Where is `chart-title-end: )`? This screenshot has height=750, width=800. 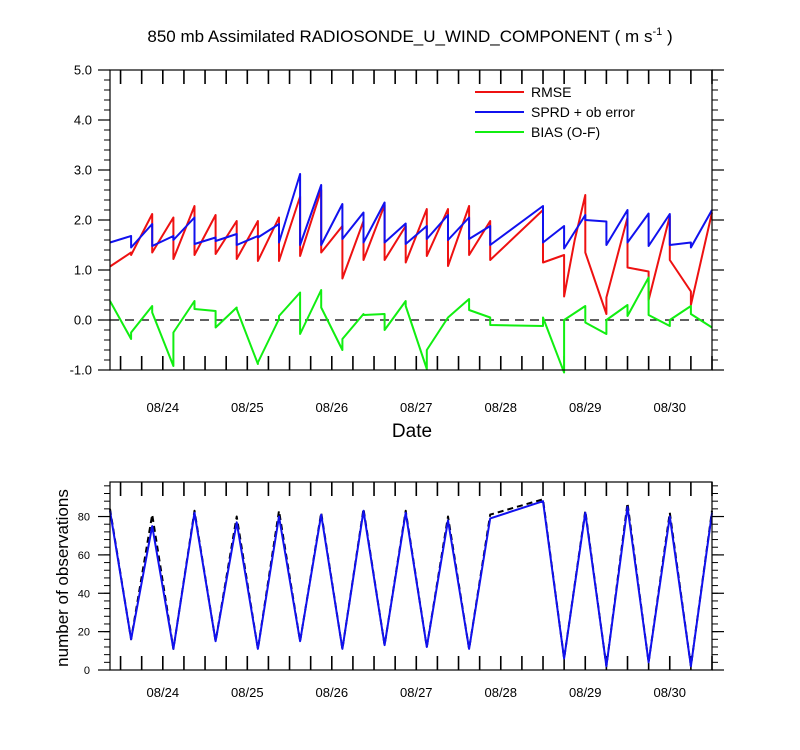 chart-title-end: ) is located at coordinates (667, 36).